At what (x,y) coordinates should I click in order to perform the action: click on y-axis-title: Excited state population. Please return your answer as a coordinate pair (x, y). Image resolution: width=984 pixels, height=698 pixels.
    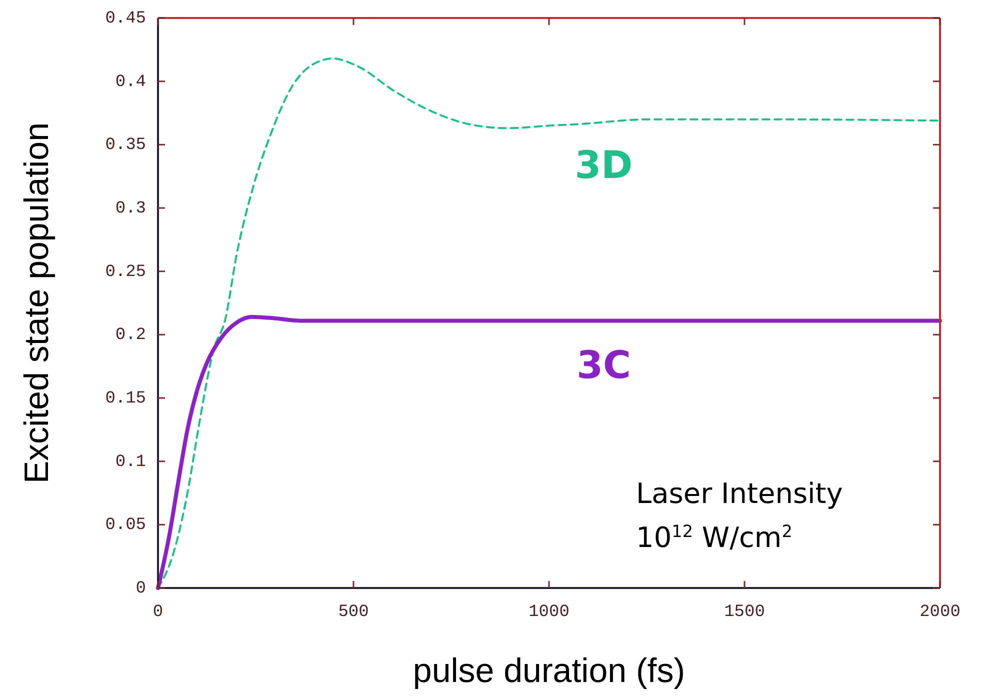
    Looking at the image, I should click on (37, 303).